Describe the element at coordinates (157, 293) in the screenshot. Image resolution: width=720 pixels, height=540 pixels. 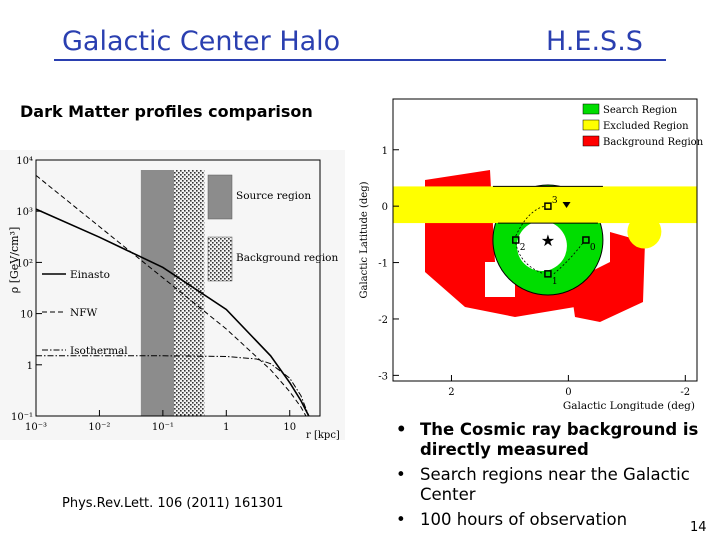
I see `region-source-region` at that location.